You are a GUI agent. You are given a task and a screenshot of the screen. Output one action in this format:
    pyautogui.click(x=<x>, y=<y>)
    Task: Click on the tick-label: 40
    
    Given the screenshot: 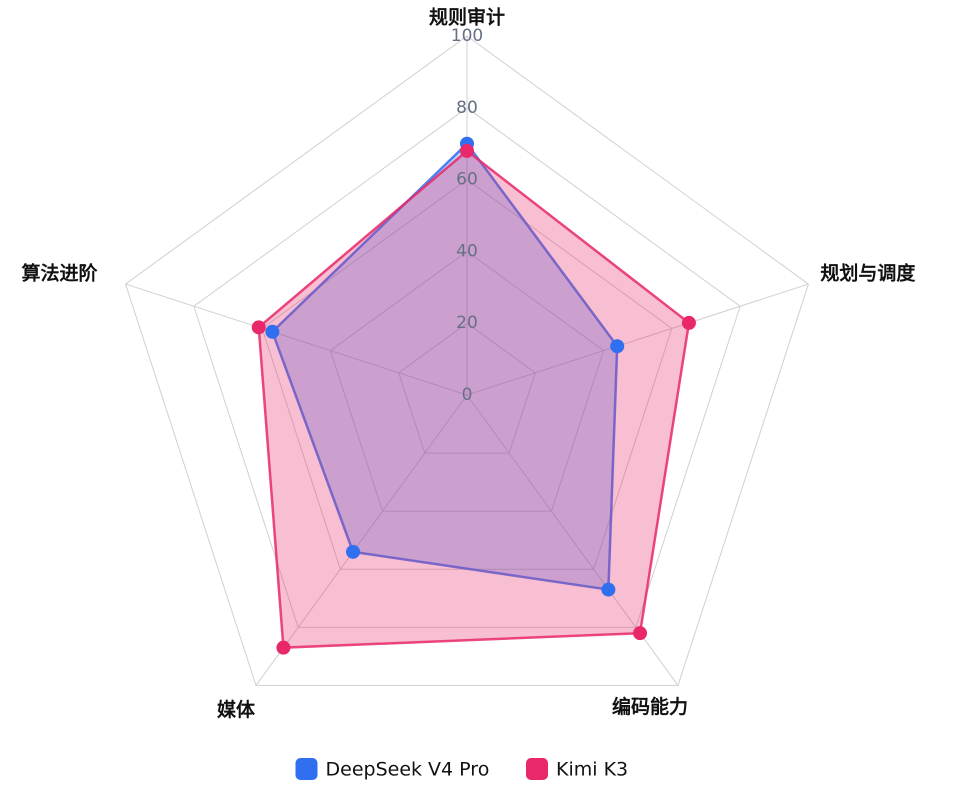 What is the action you would take?
    pyautogui.click(x=467, y=251)
    